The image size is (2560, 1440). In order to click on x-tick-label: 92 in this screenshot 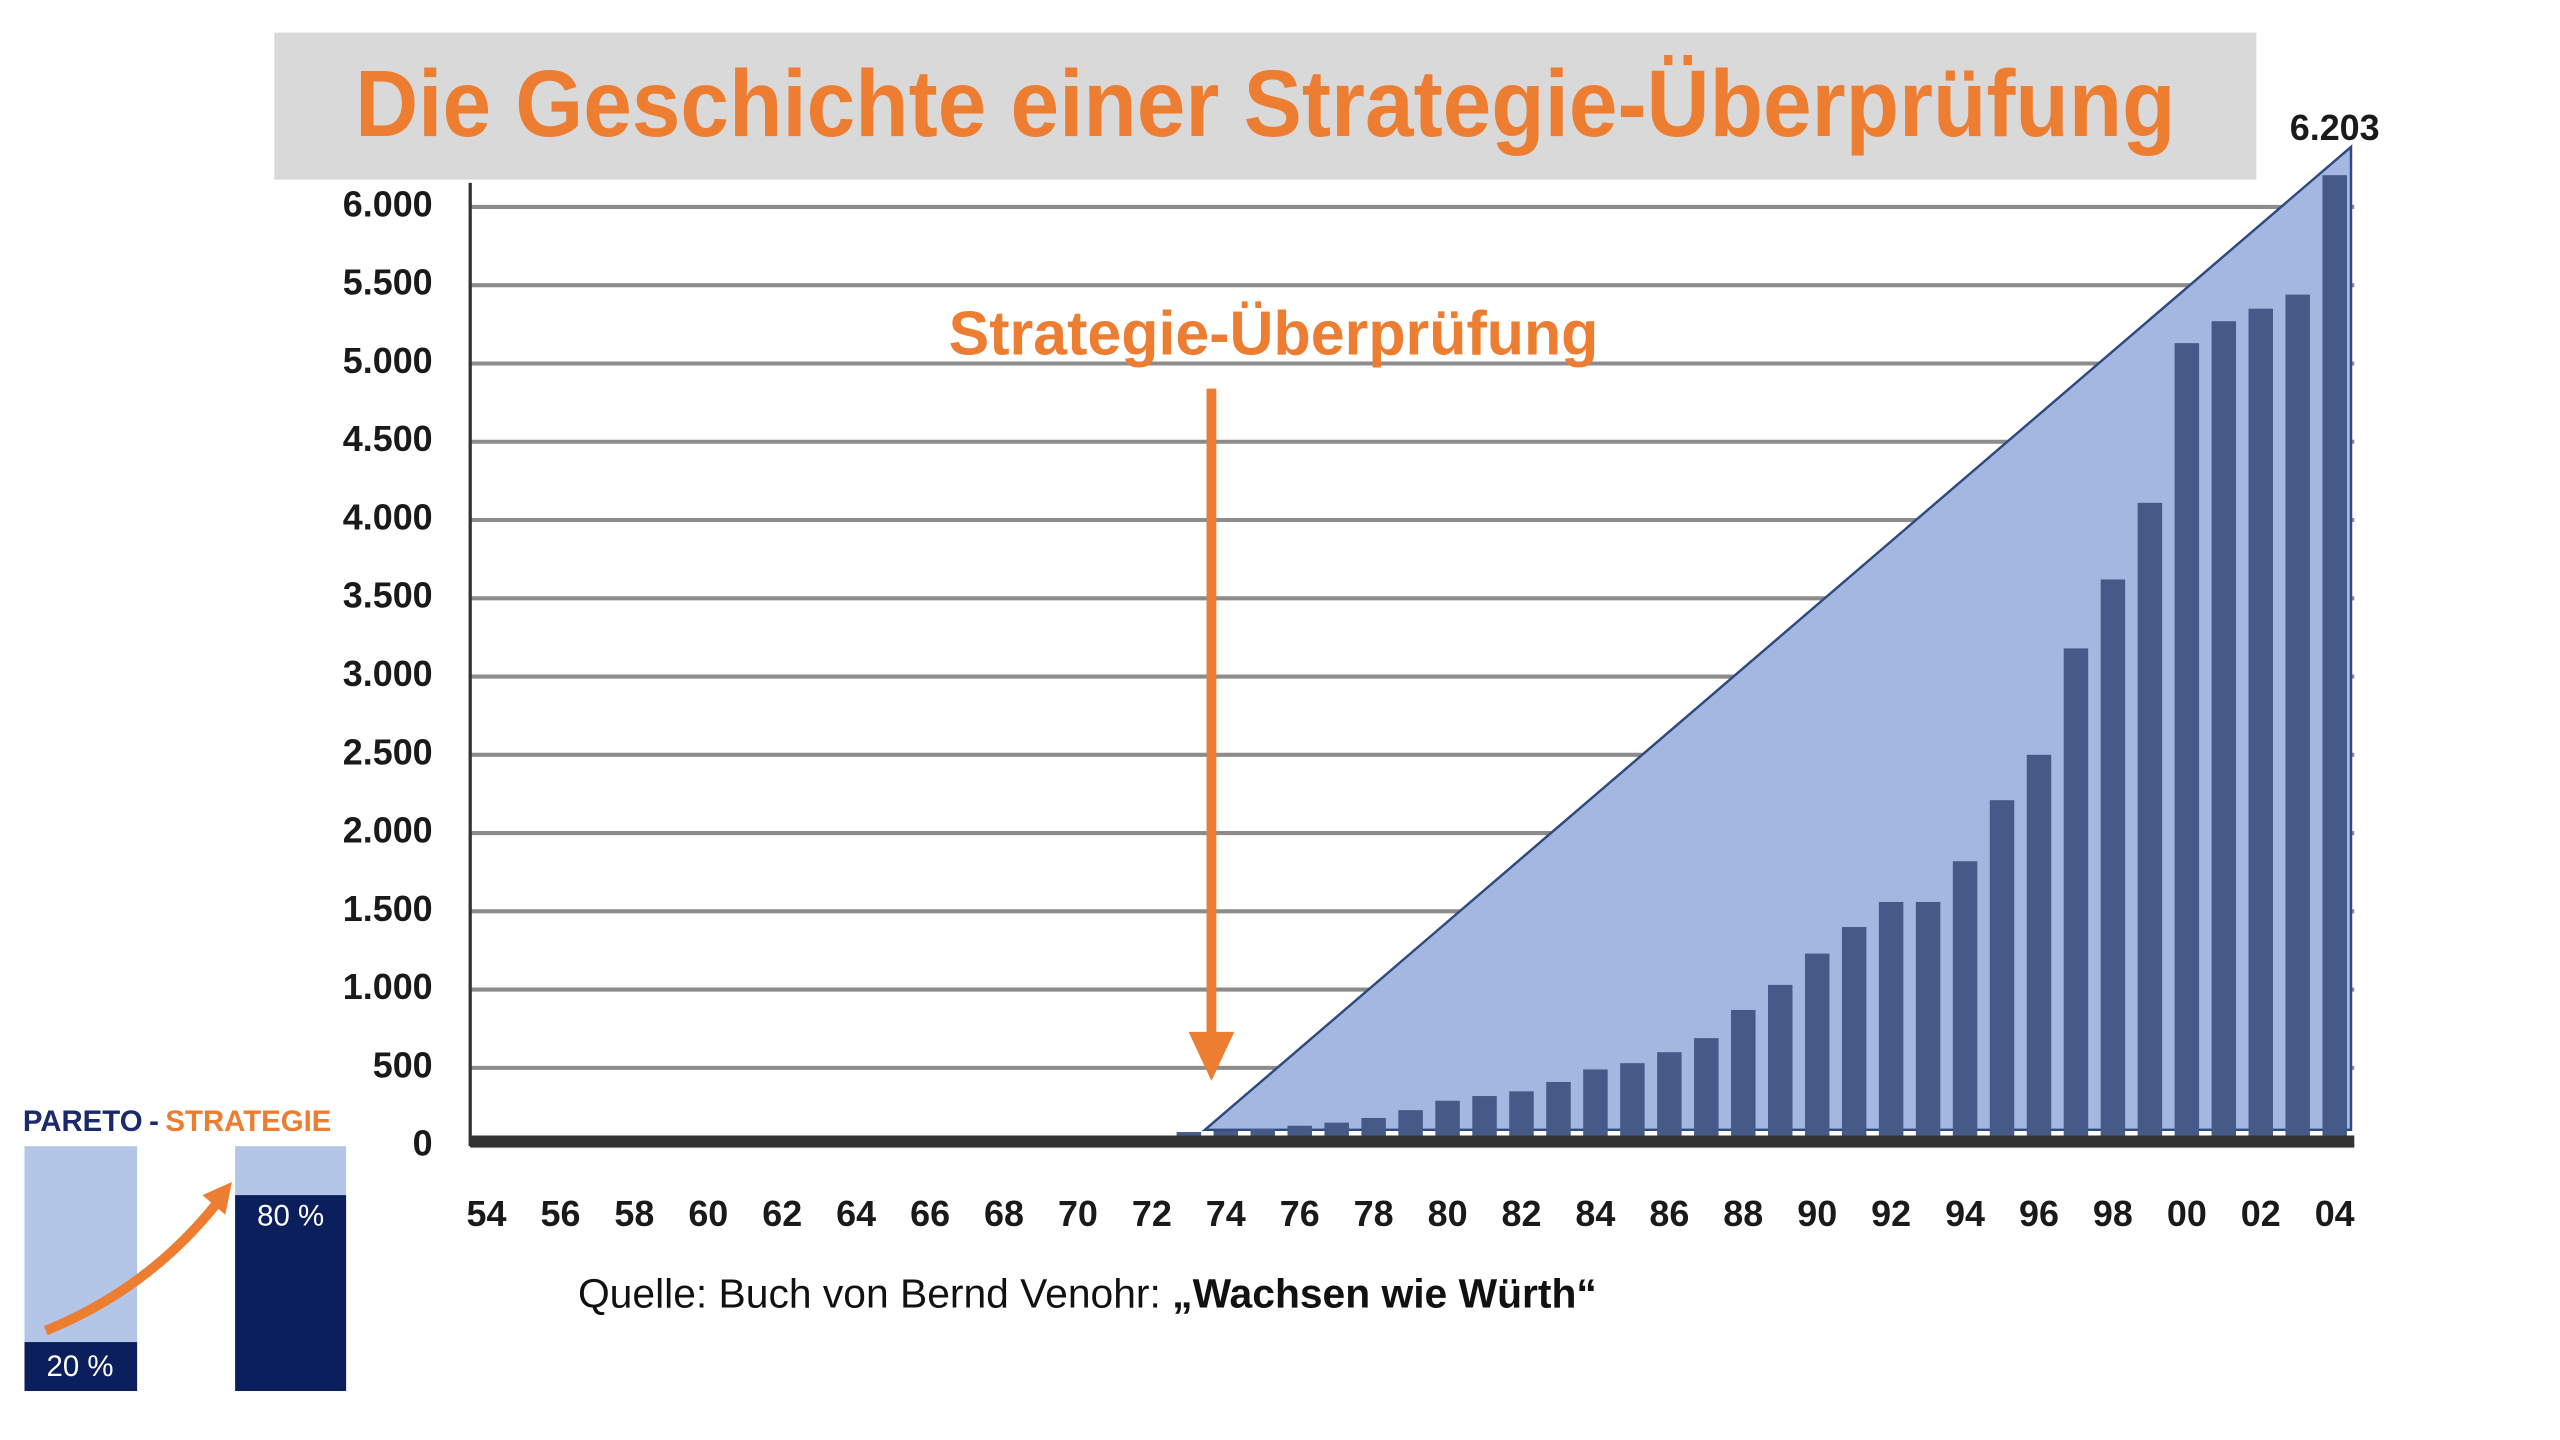, I will do `click(1891, 1213)`.